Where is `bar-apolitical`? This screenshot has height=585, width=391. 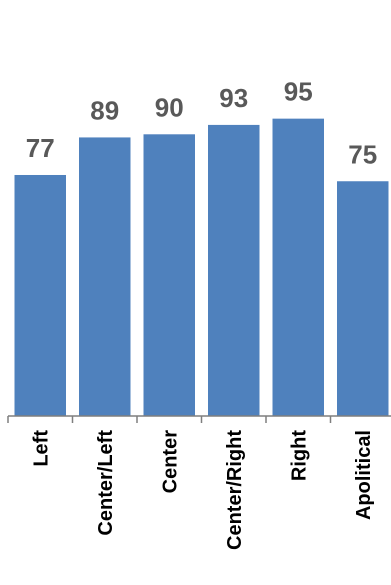 bar-apolitical is located at coordinates (363, 298).